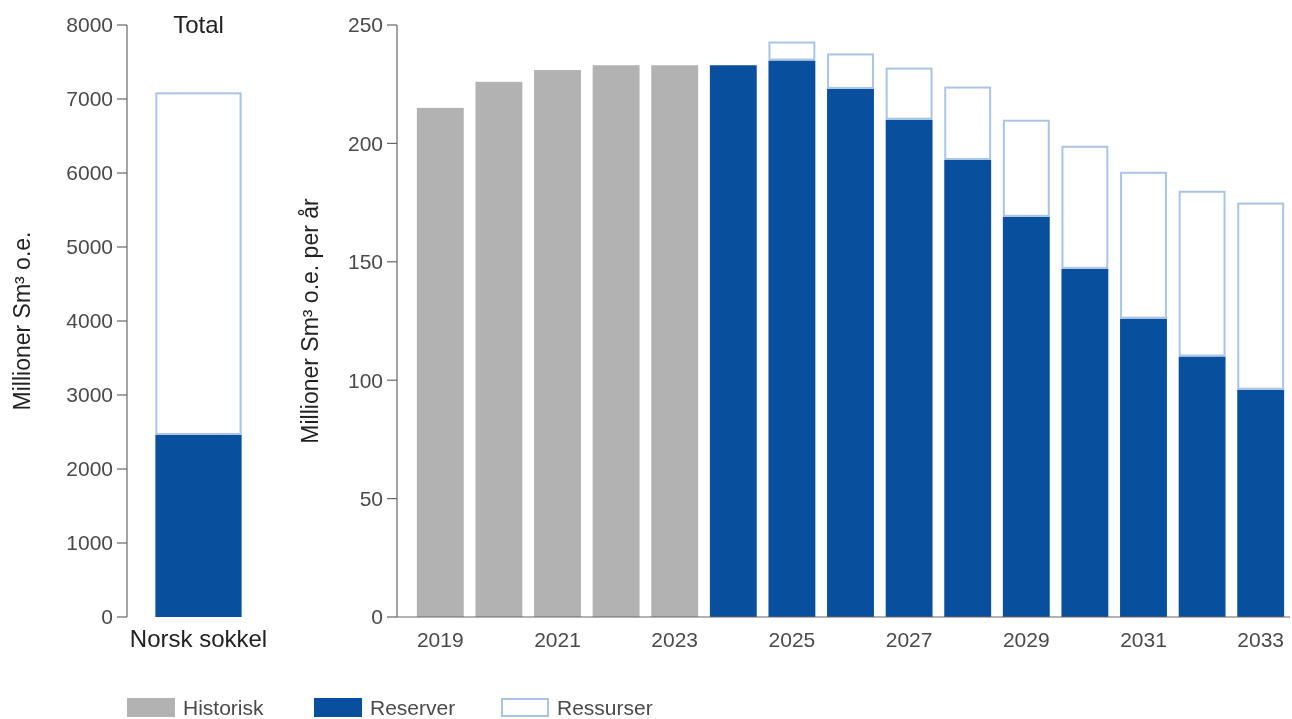 The height and width of the screenshot is (719, 1292). I want to click on x-tick-label: 2021, so click(557, 639).